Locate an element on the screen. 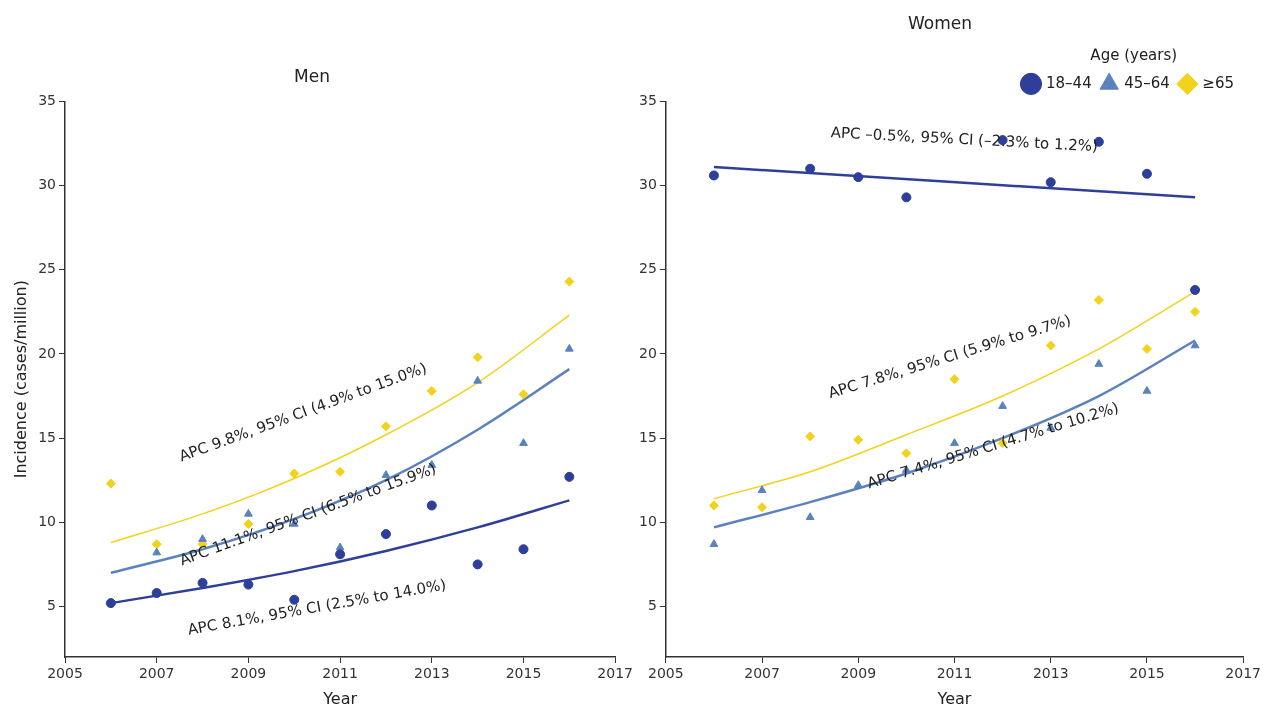  legend-label: 45–64 is located at coordinates (1147, 82).